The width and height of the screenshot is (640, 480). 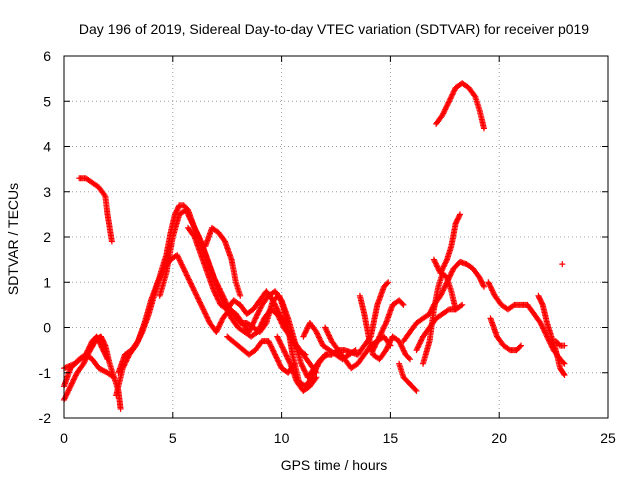 What do you see at coordinates (408, 377) in the screenshot?
I see `series-trace-p` at bounding box center [408, 377].